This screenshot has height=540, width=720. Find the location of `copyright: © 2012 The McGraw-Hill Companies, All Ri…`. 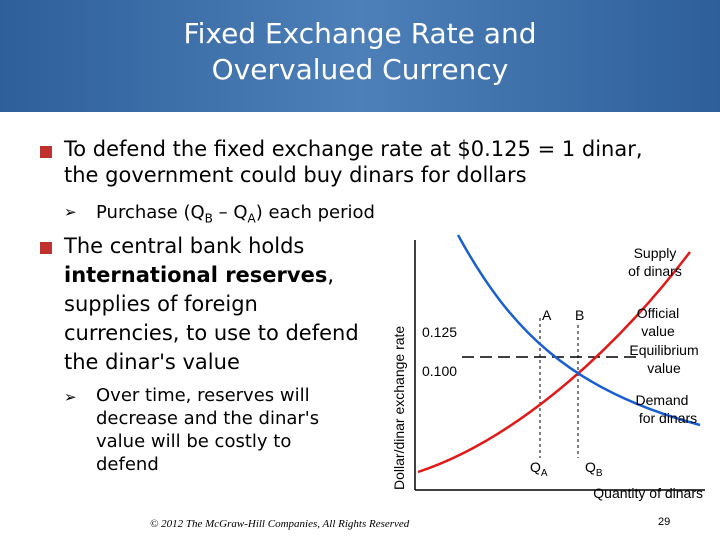

copyright: © 2012 The McGraw-Hill Companies, All Ri… is located at coordinates (280, 524).